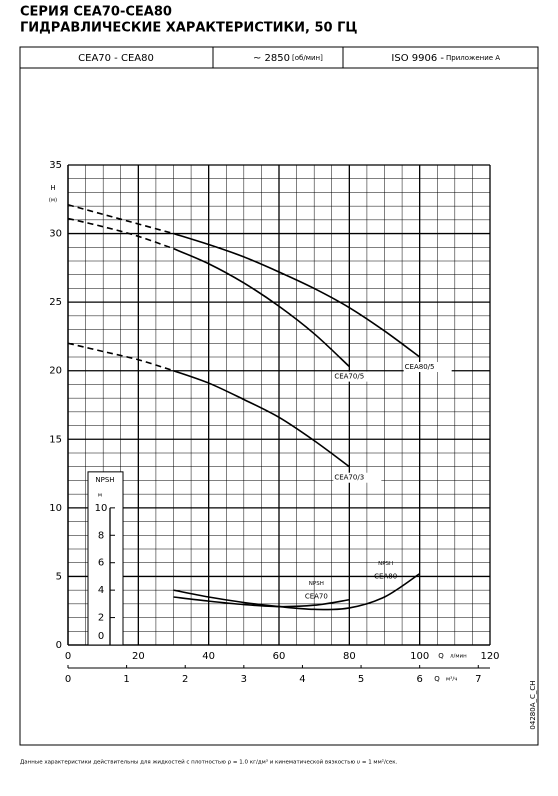  What do you see at coordinates (385, 577) in the screenshot?
I see `curve-label: CEA80` at bounding box center [385, 577].